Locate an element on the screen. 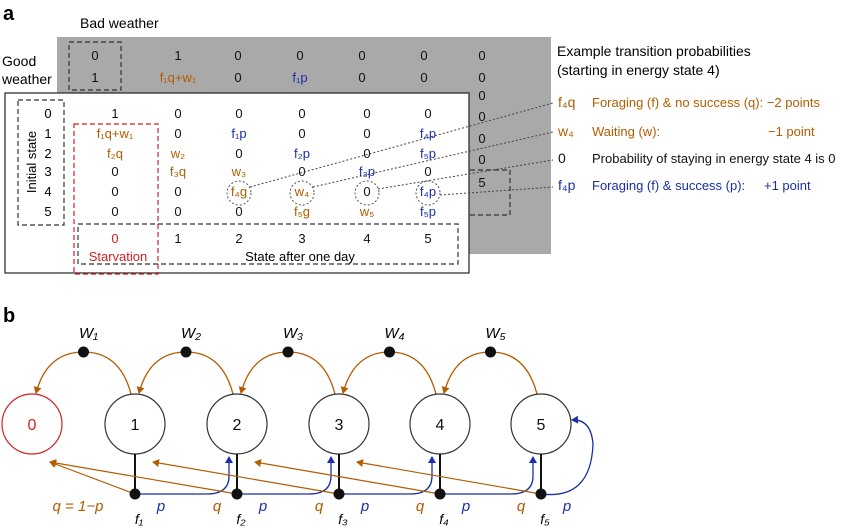 The height and width of the screenshot is (530, 850). col-label: 3 is located at coordinates (301, 238).